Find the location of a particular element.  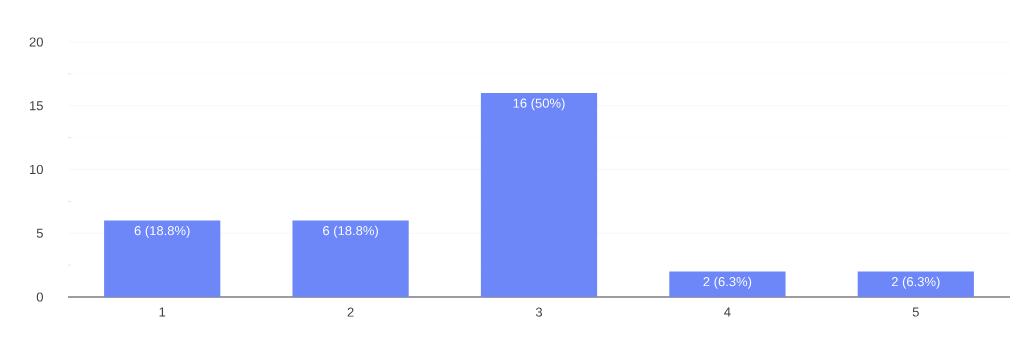

x-tick-label: 1 is located at coordinates (162, 312).